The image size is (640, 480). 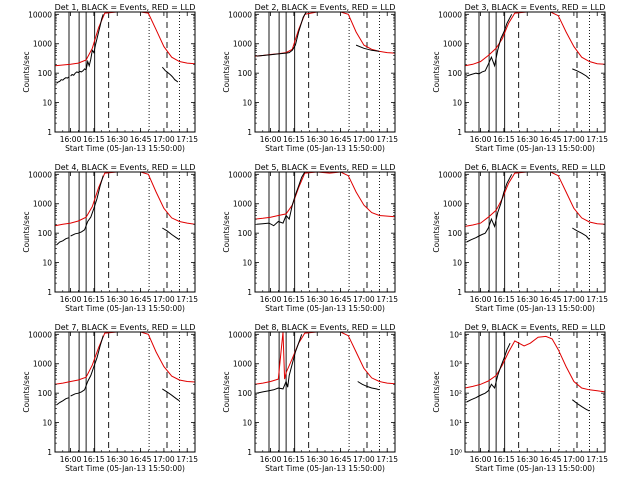 I want to click on panel-title: Det 3, BLACK = Events, RED = LLD, so click(x=535, y=7).